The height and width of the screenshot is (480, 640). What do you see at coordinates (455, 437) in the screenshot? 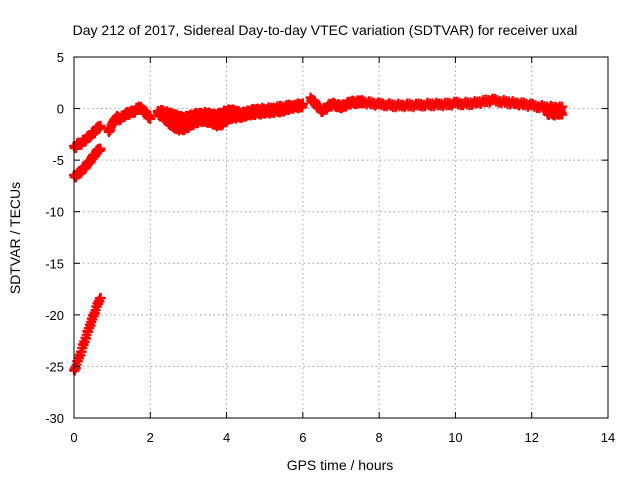
I see `x-tick-label: 10` at bounding box center [455, 437].